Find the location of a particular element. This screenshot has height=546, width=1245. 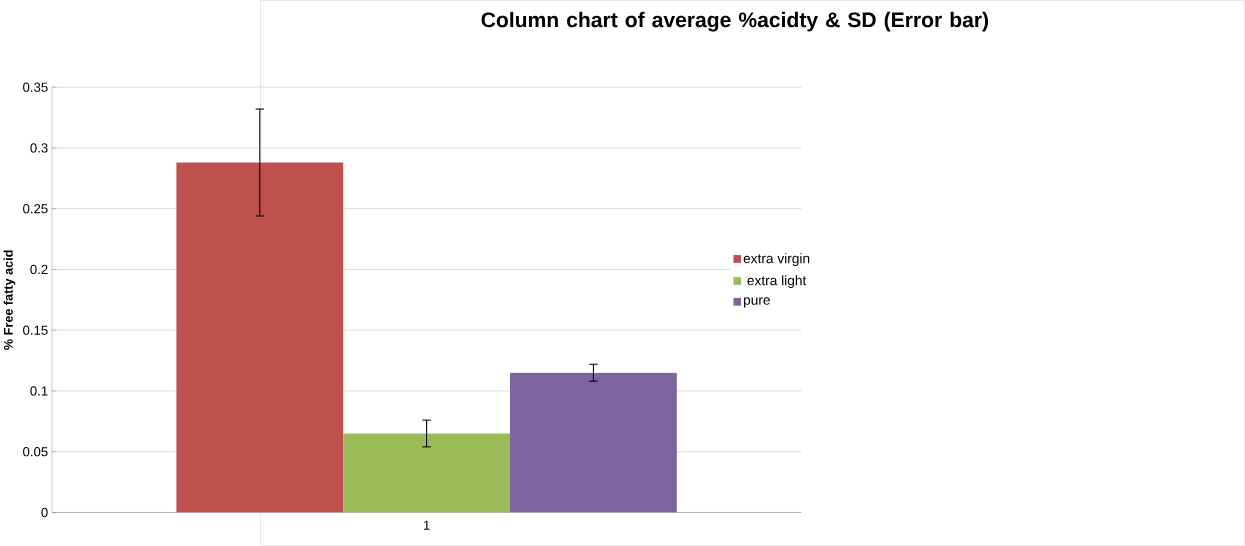

y-tick-label: 0.1 is located at coordinates (39, 391).